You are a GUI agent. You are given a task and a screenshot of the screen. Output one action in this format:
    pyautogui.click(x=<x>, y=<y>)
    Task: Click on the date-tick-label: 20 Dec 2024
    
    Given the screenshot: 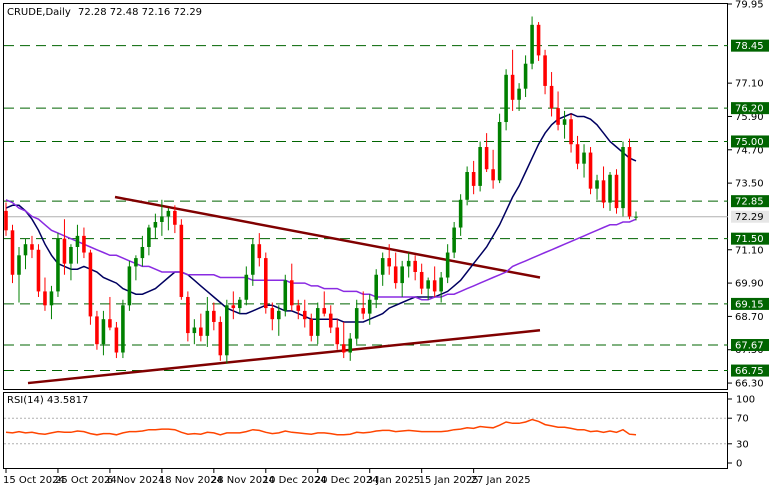 What is the action you would take?
    pyautogui.click(x=347, y=480)
    